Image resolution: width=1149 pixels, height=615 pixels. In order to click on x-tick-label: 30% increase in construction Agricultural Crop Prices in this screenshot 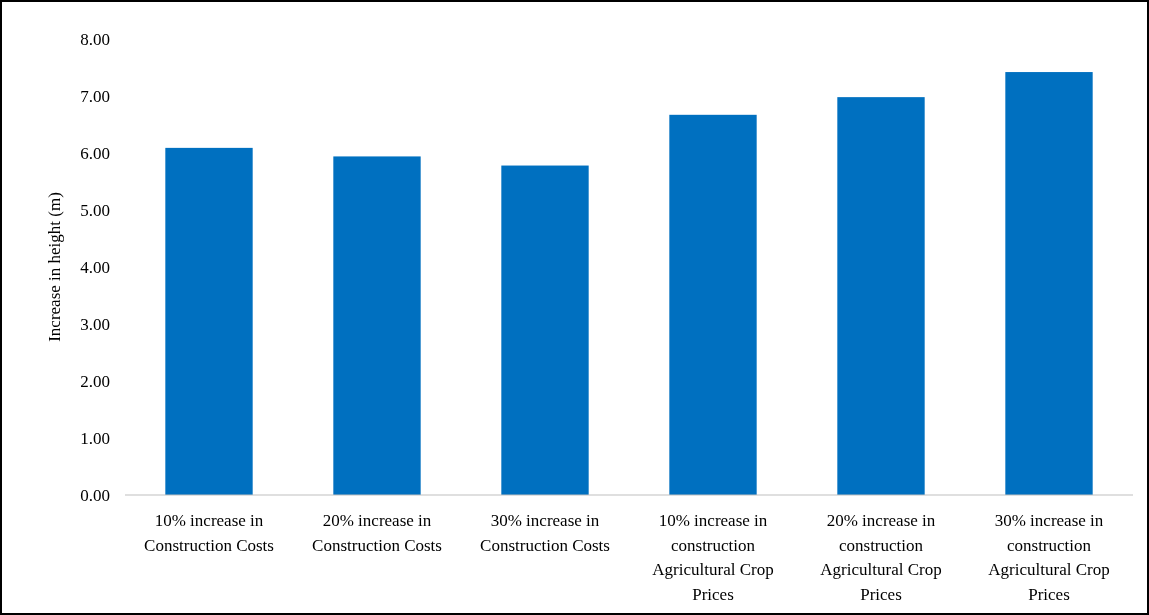, I will do `click(1049, 557)`.